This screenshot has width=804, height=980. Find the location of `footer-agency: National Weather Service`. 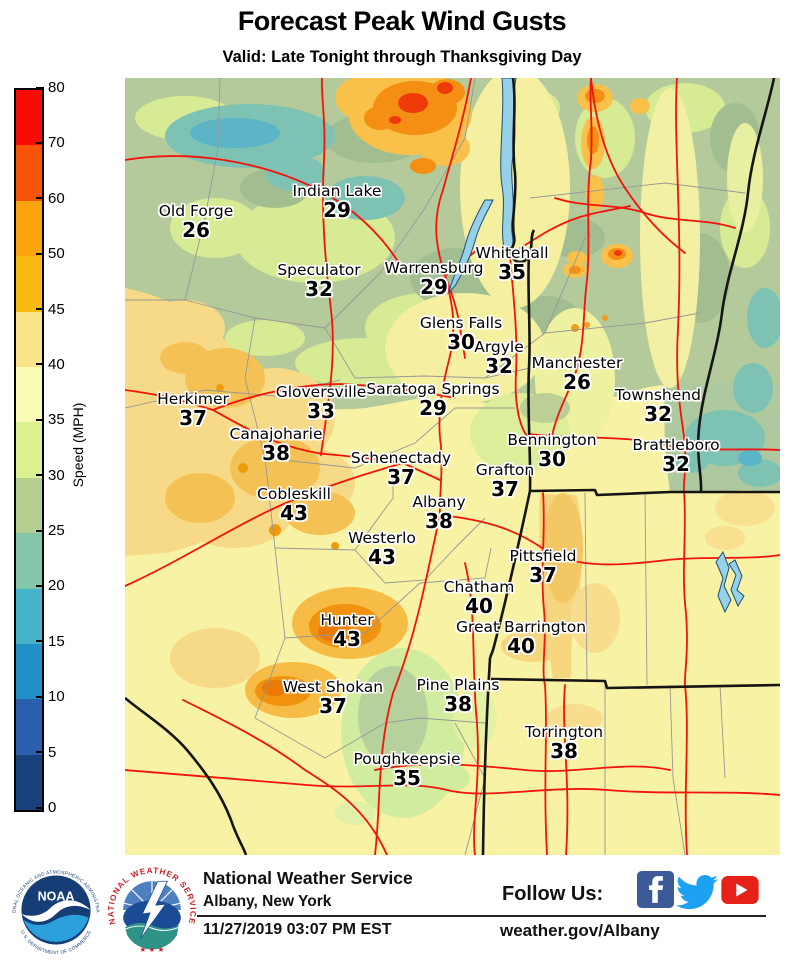

footer-agency: National Weather Service is located at coordinates (308, 878).